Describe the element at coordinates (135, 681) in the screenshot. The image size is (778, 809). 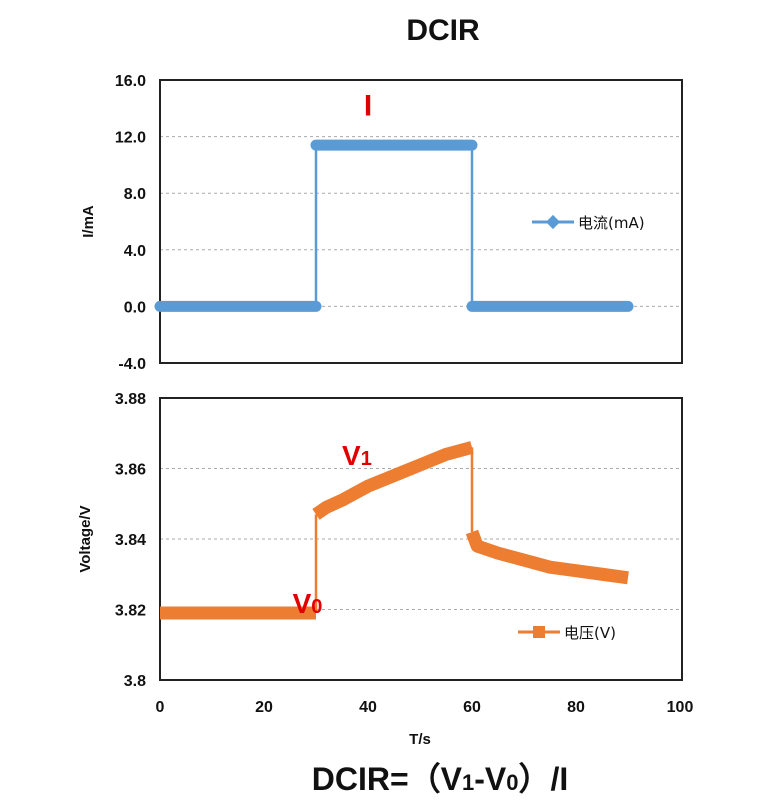
I see `y-tick-label: 3.8` at that location.